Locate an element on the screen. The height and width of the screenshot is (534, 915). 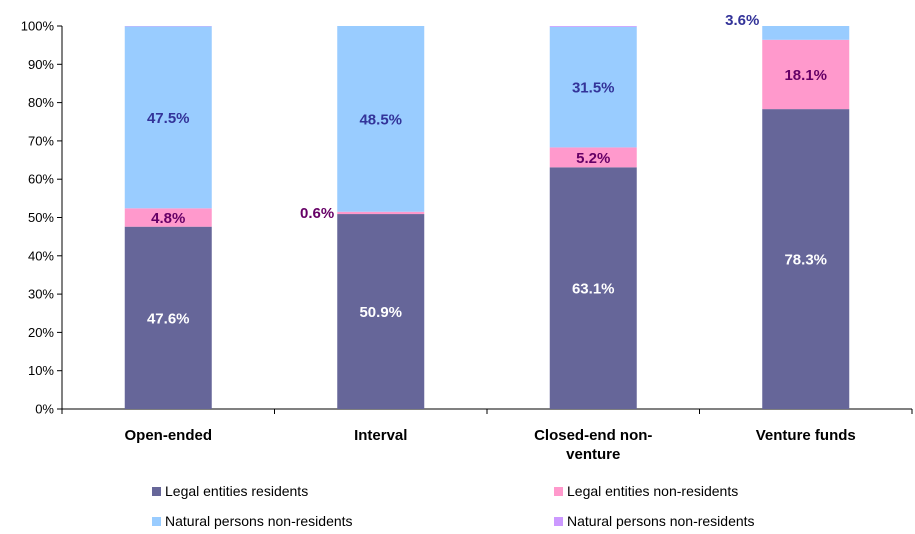
data-label: 50.9% is located at coordinates (380, 312).